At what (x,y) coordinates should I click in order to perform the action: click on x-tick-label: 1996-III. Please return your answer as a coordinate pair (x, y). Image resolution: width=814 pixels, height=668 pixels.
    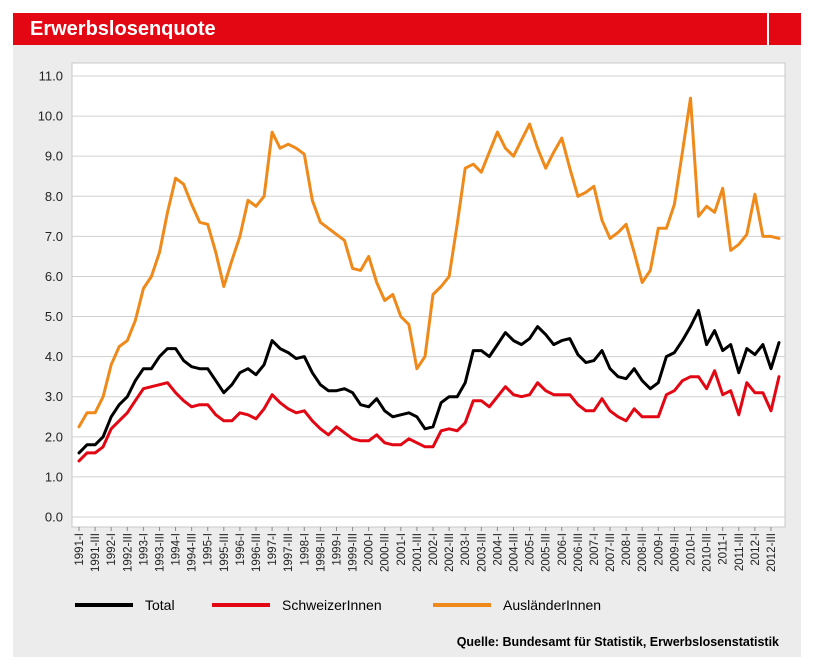
    Looking at the image, I should click on (257, 552).